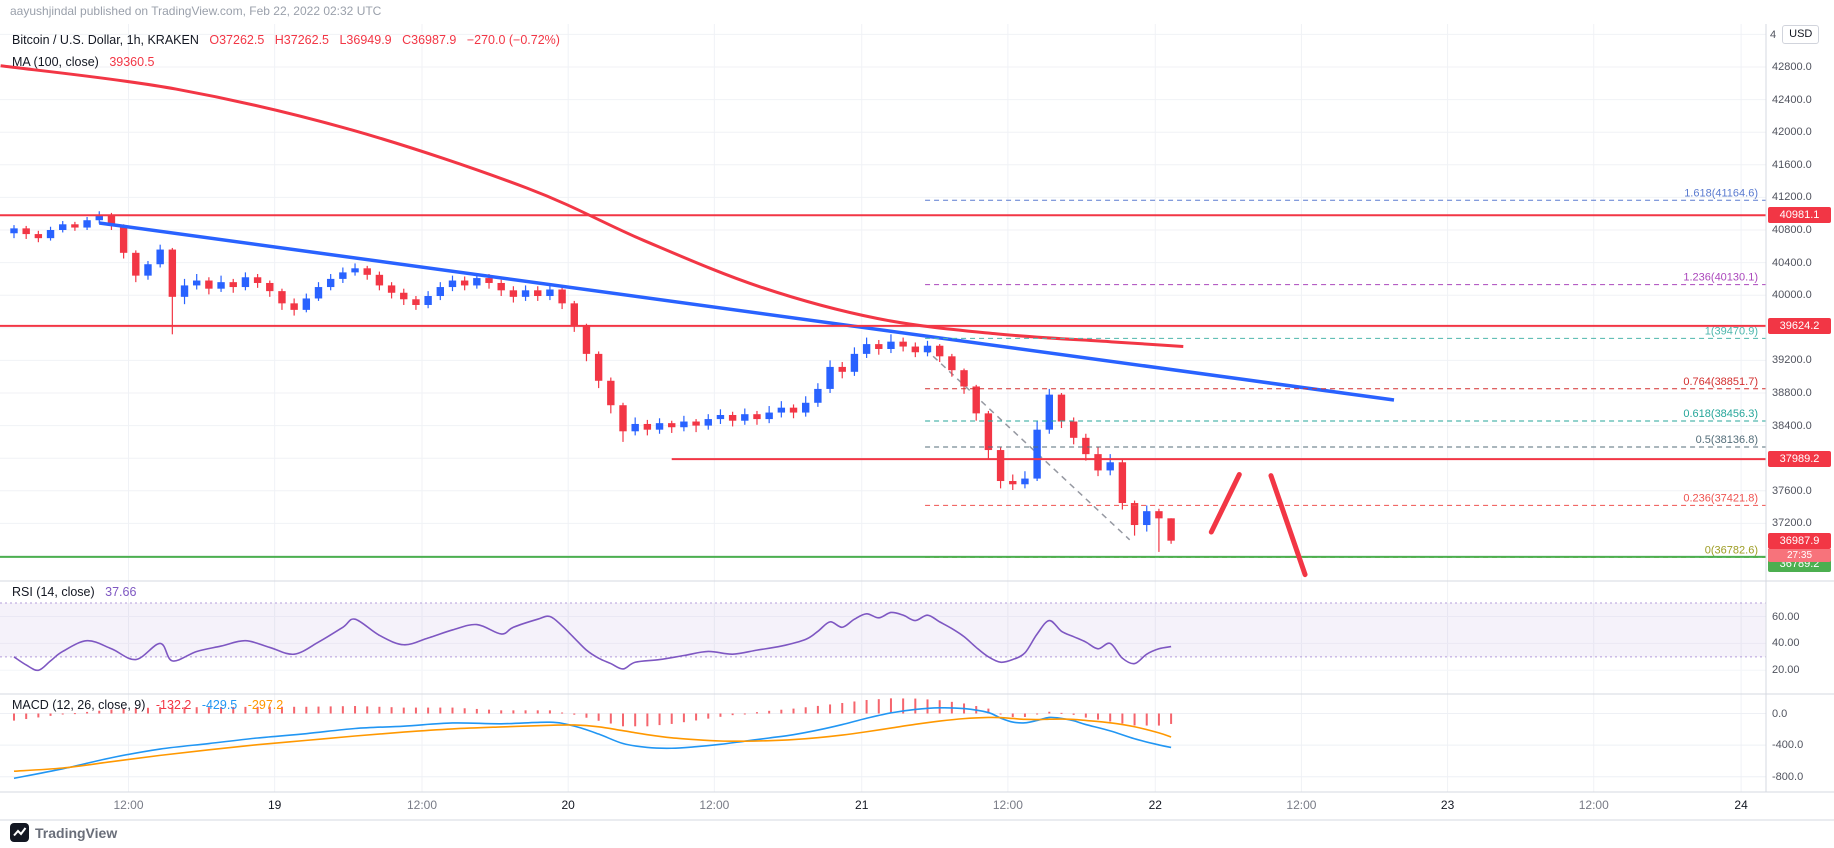 This screenshot has height=848, width=1834. Describe the element at coordinates (593, 712) in the screenshot. I see `macd-histogram` at that location.